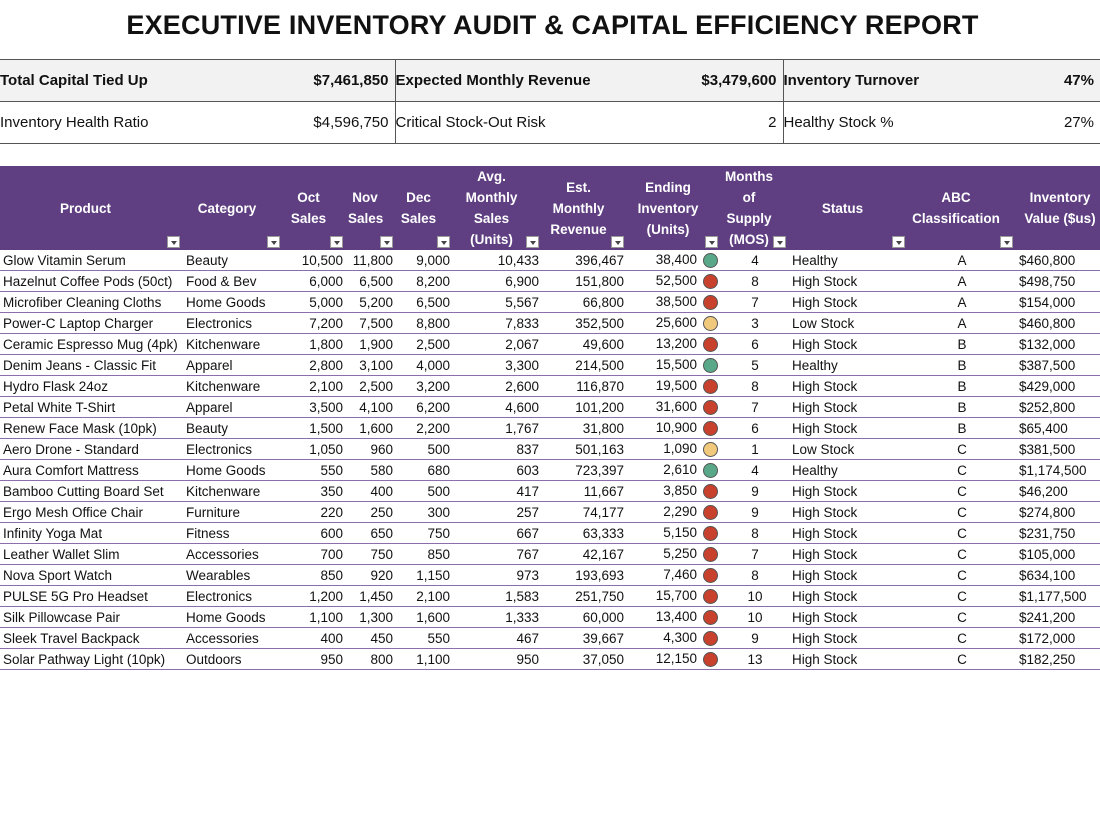 This screenshot has height=825, width=1100. I want to click on table-cell: Apparel, so click(233, 365).